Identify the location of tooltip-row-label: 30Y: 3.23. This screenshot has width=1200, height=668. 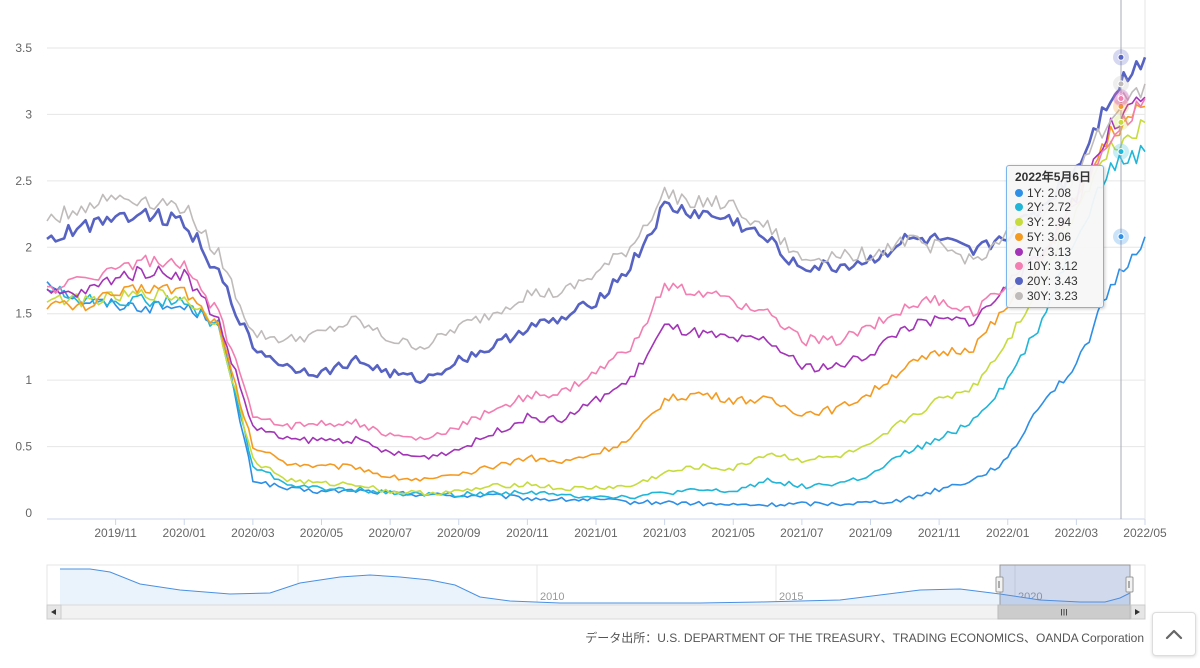
(1052, 295).